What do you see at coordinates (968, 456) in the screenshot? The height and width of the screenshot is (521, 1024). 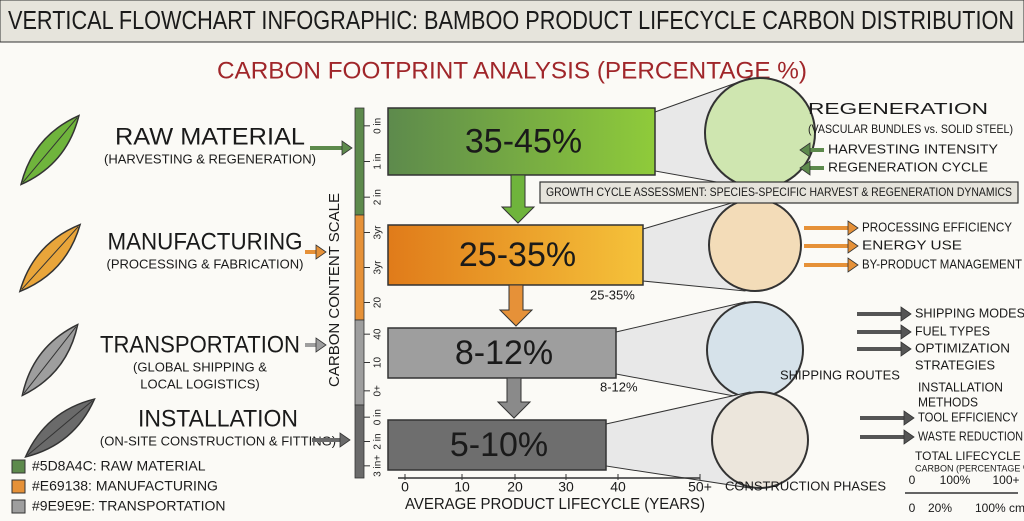 I see `total-scale-title: TOTAL LIFECYCLE` at bounding box center [968, 456].